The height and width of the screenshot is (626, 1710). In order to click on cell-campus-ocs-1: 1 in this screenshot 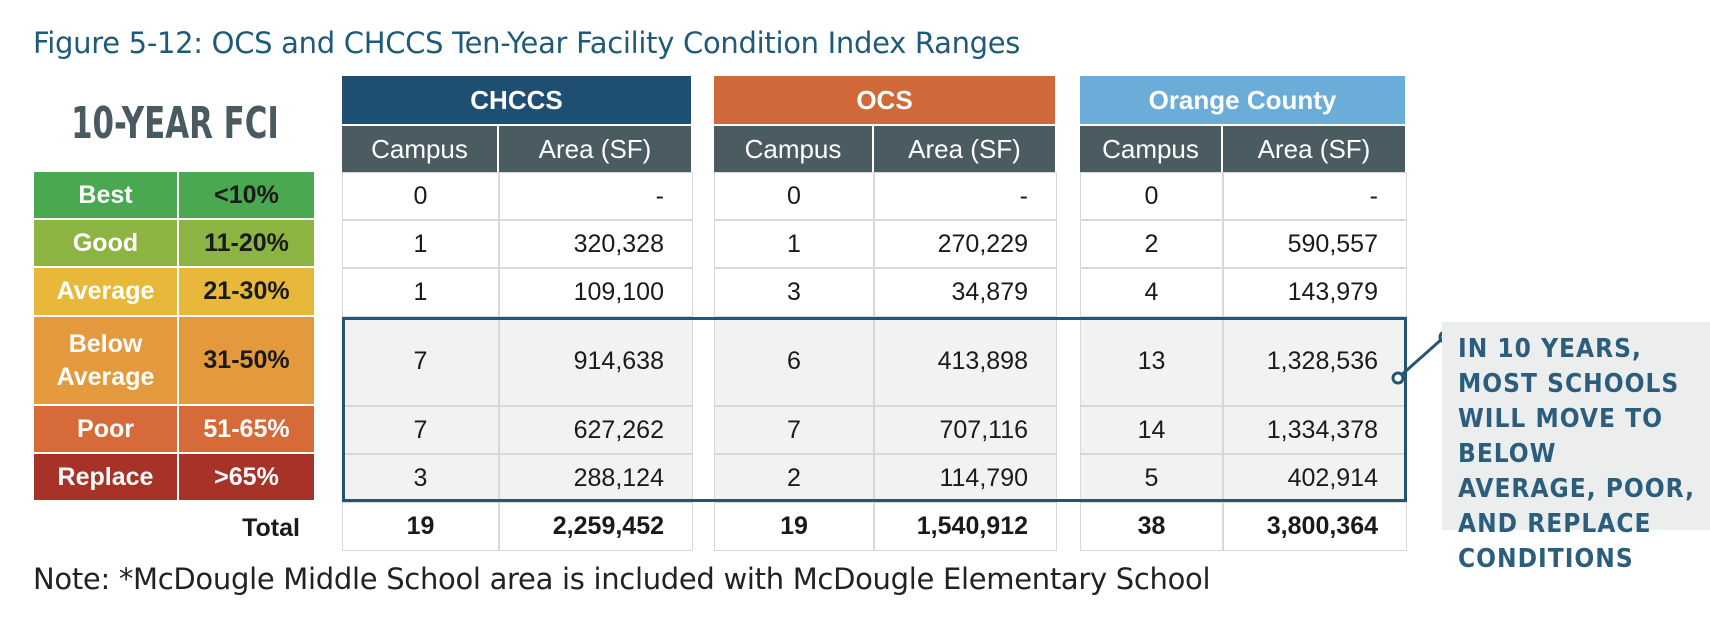, I will do `click(794, 244)`.